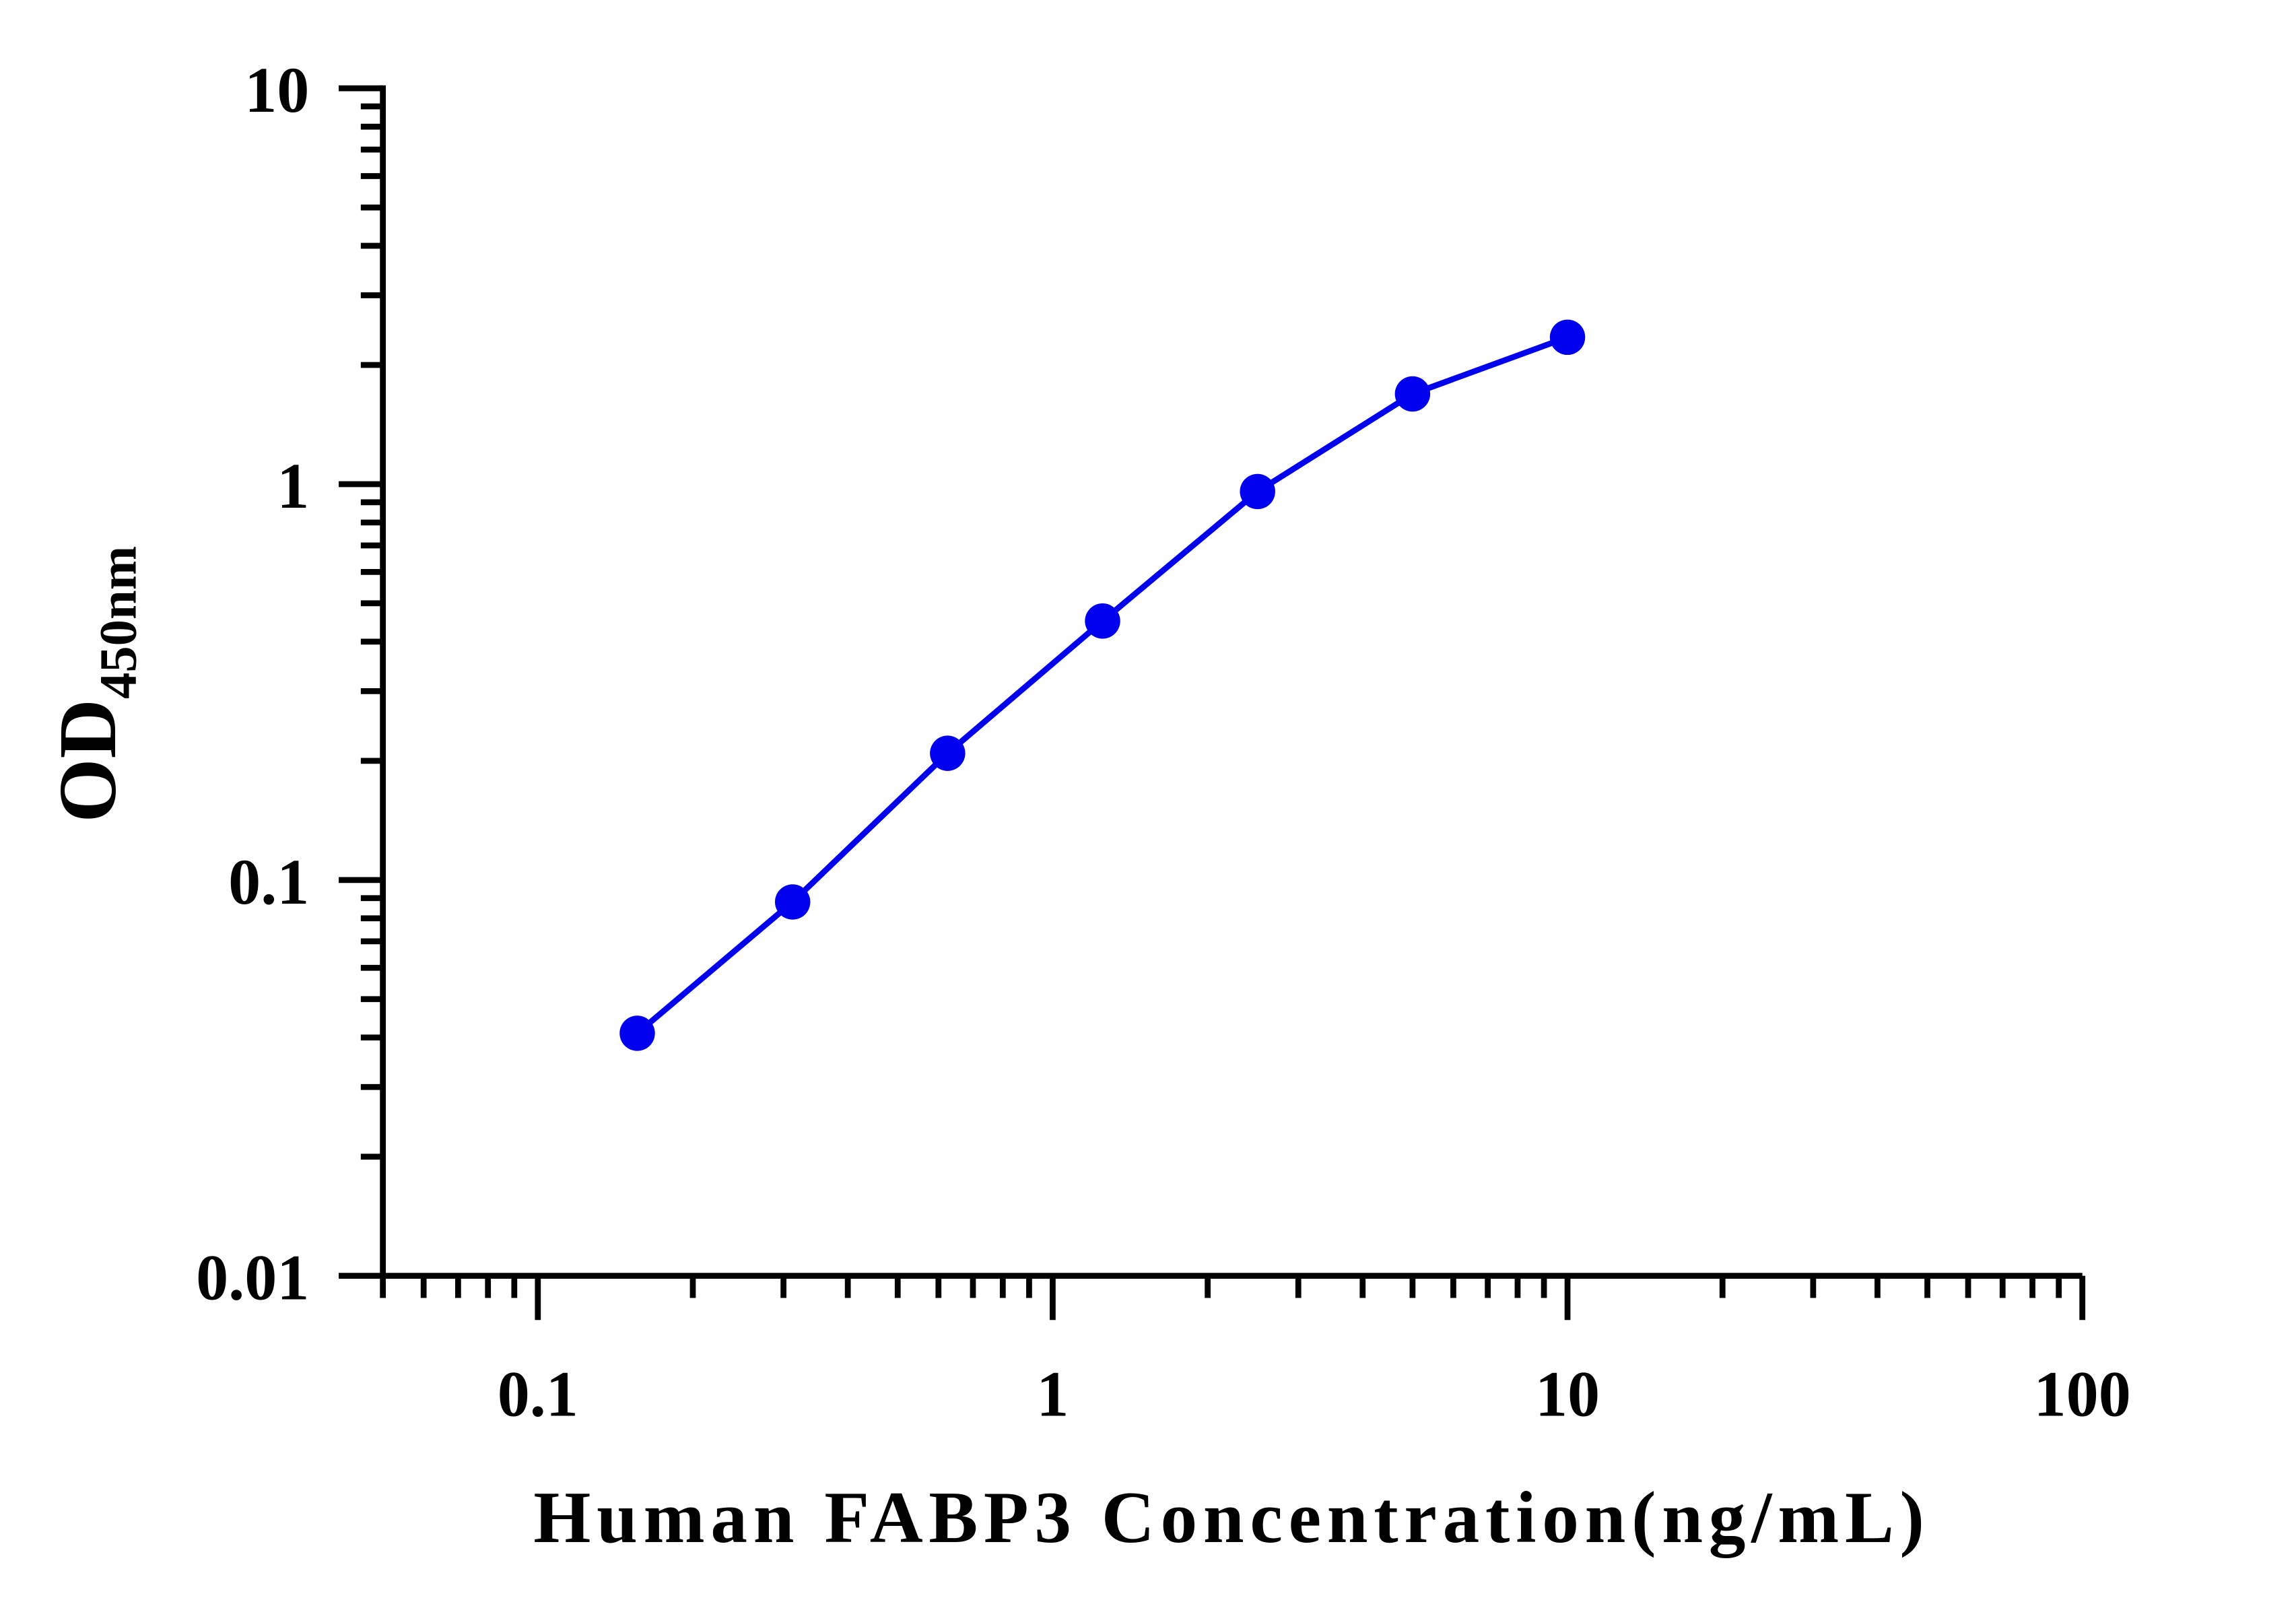 This screenshot has height=1604, width=2296. I want to click on x-tick-label: 100, so click(2082, 1394).